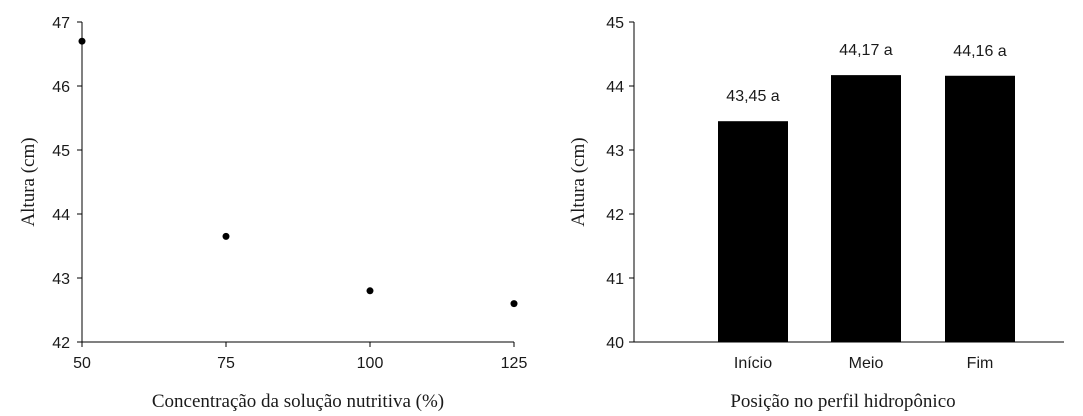  Describe the element at coordinates (61, 215) in the screenshot. I see `scatter-y-tick-label: 44` at that location.